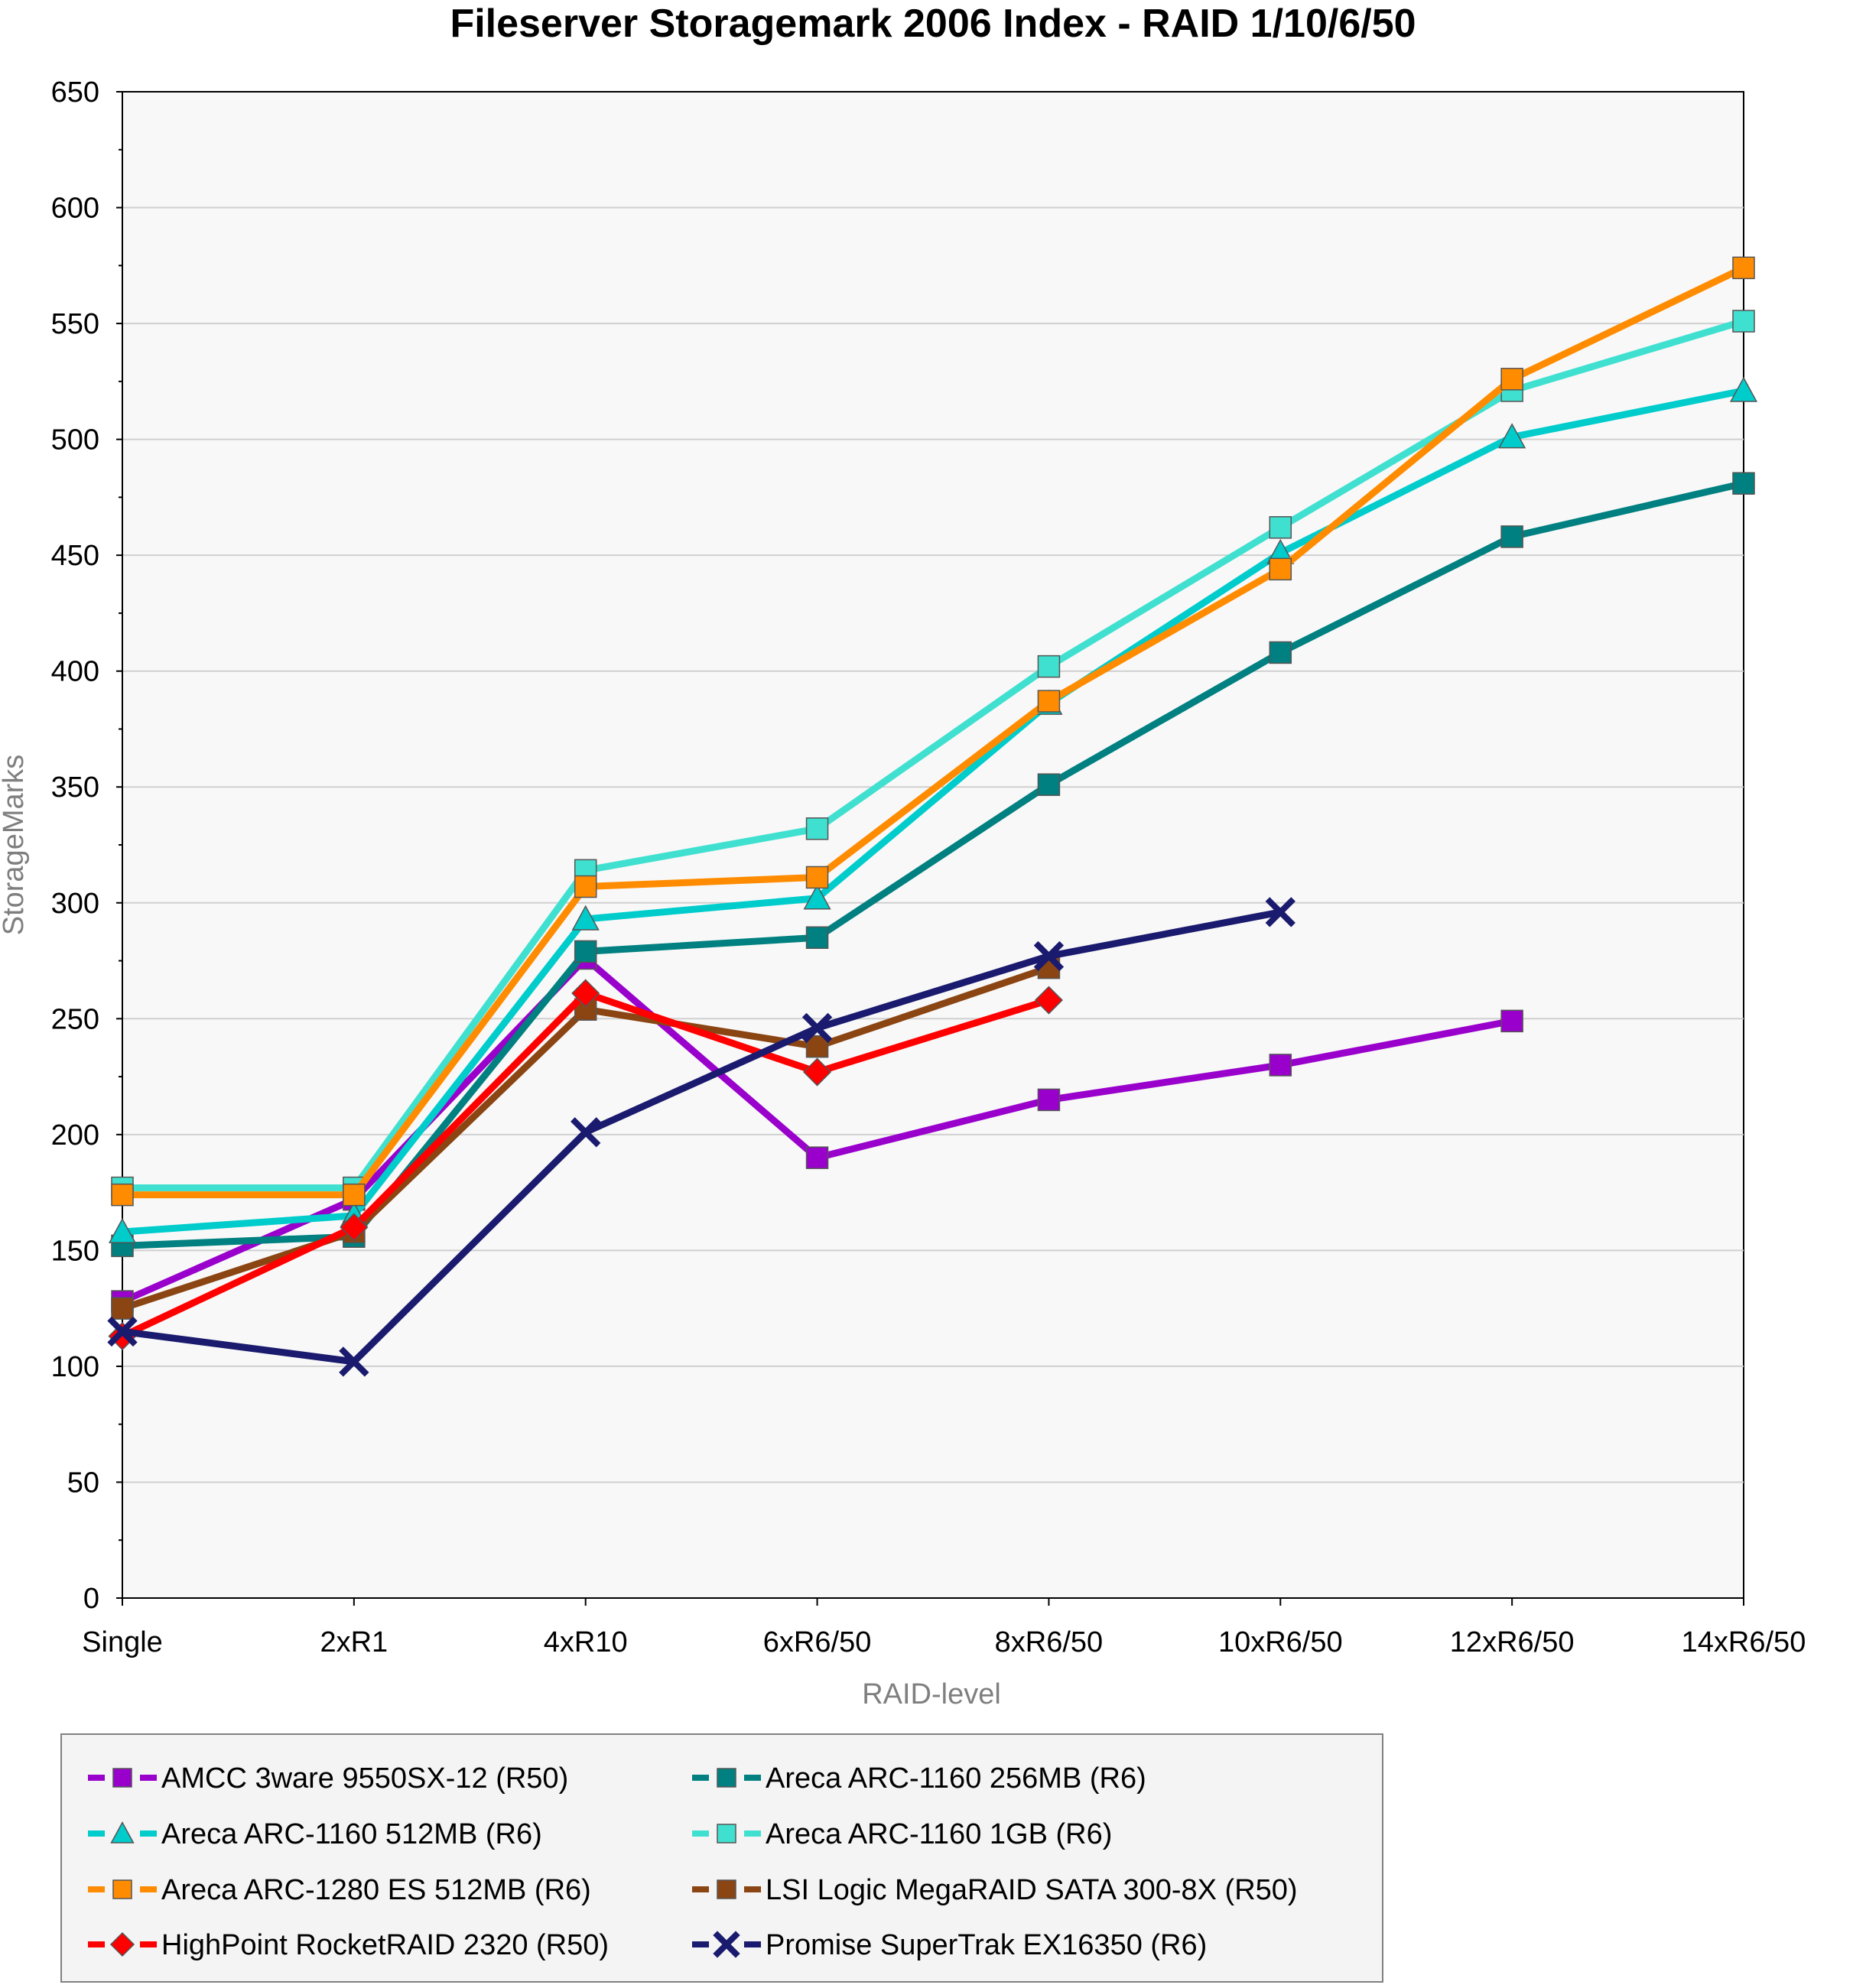 The width and height of the screenshot is (1866, 1988). Describe the element at coordinates (15, 845) in the screenshot. I see `y-axis-label: StorageMarks` at that location.